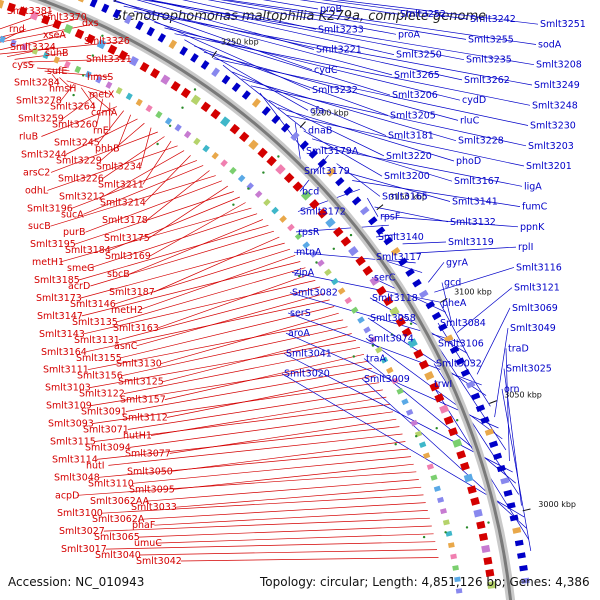 Image resolution: width=600 pixels, height=600 pixels. What do you see at coordinates (111, 483) in the screenshot?
I see `gene-label-left: Smlt3110` at bounding box center [111, 483].